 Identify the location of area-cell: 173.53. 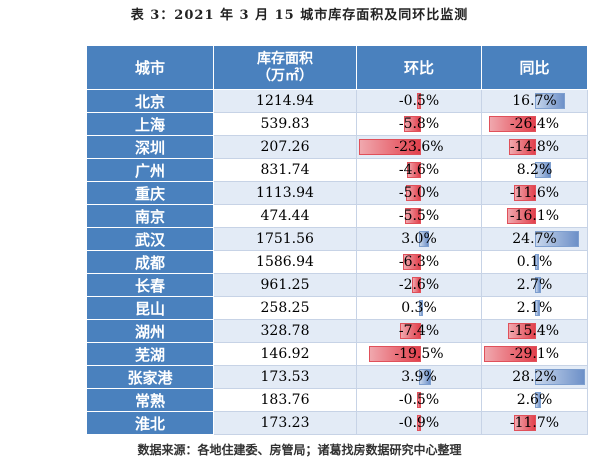
(285, 377).